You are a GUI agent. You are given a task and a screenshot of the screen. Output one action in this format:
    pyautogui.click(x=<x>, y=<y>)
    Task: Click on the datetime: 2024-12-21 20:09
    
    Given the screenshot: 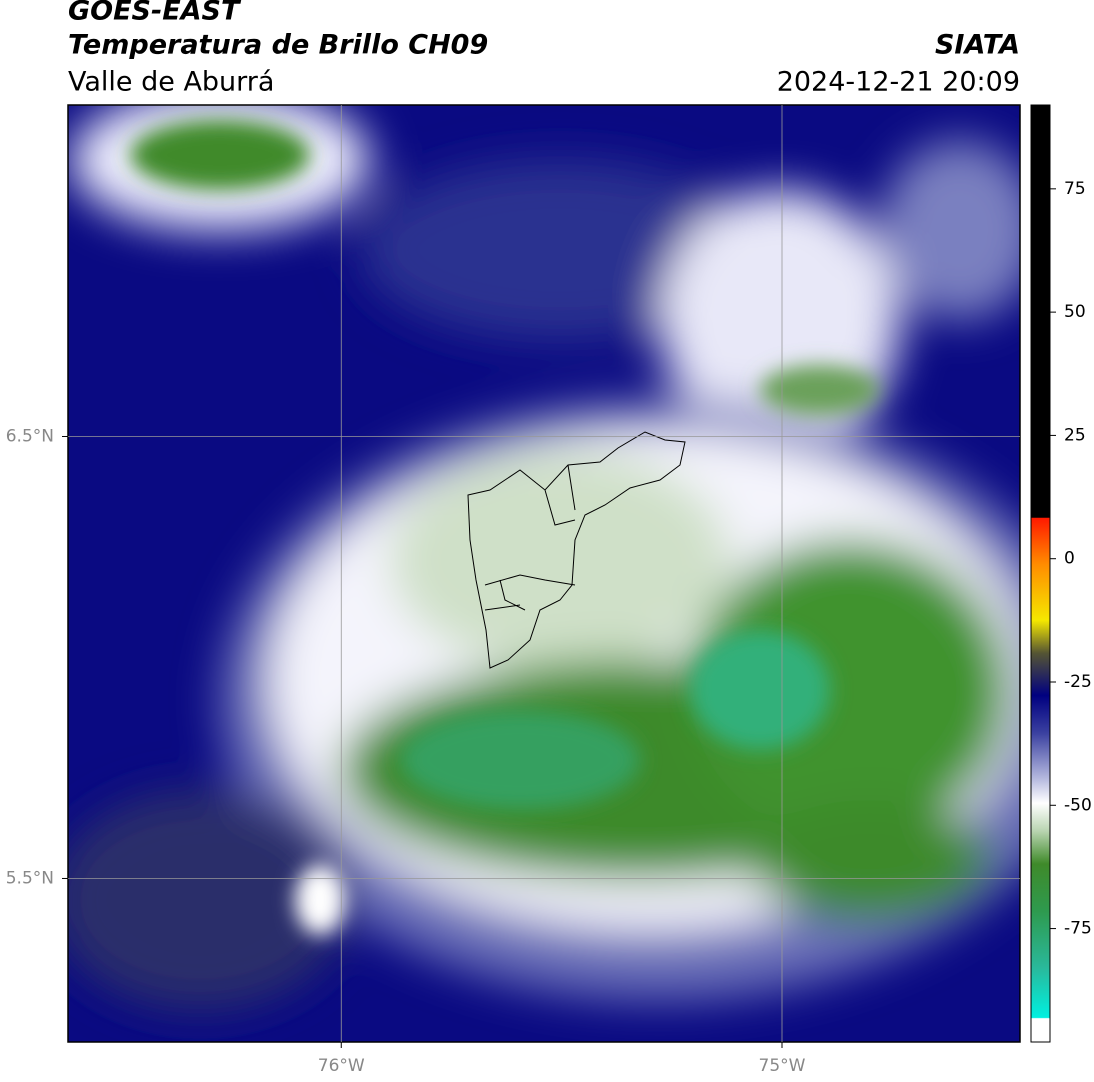 What is the action you would take?
    pyautogui.click(x=898, y=82)
    